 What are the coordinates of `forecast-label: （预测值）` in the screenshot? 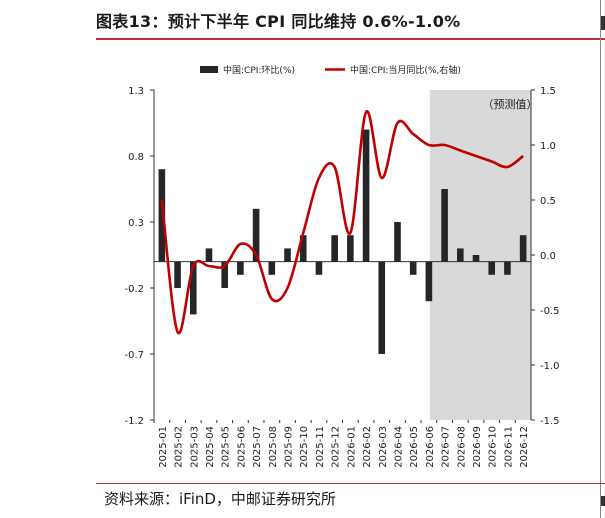 It's located at (510, 104).